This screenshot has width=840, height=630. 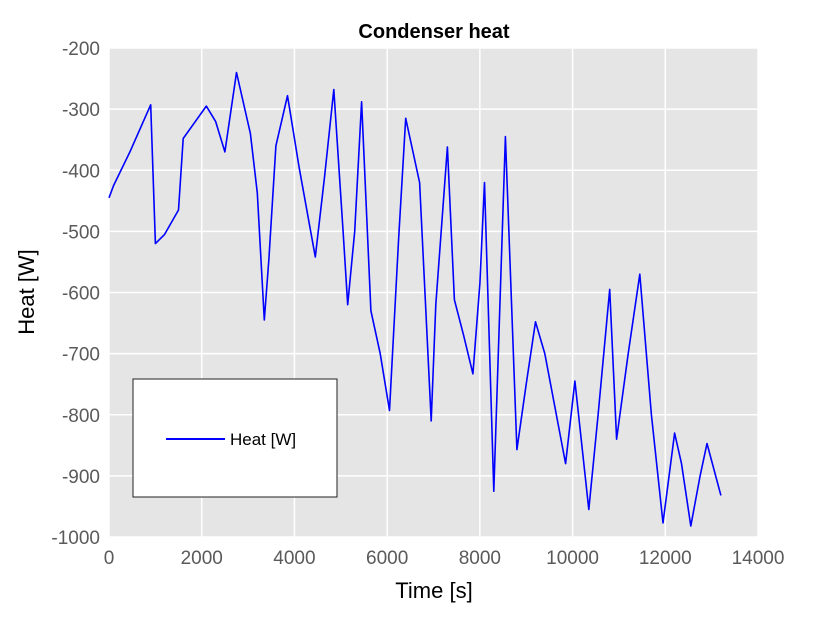 What do you see at coordinates (81, 294) in the screenshot?
I see `y-tick-label: -600` at bounding box center [81, 294].